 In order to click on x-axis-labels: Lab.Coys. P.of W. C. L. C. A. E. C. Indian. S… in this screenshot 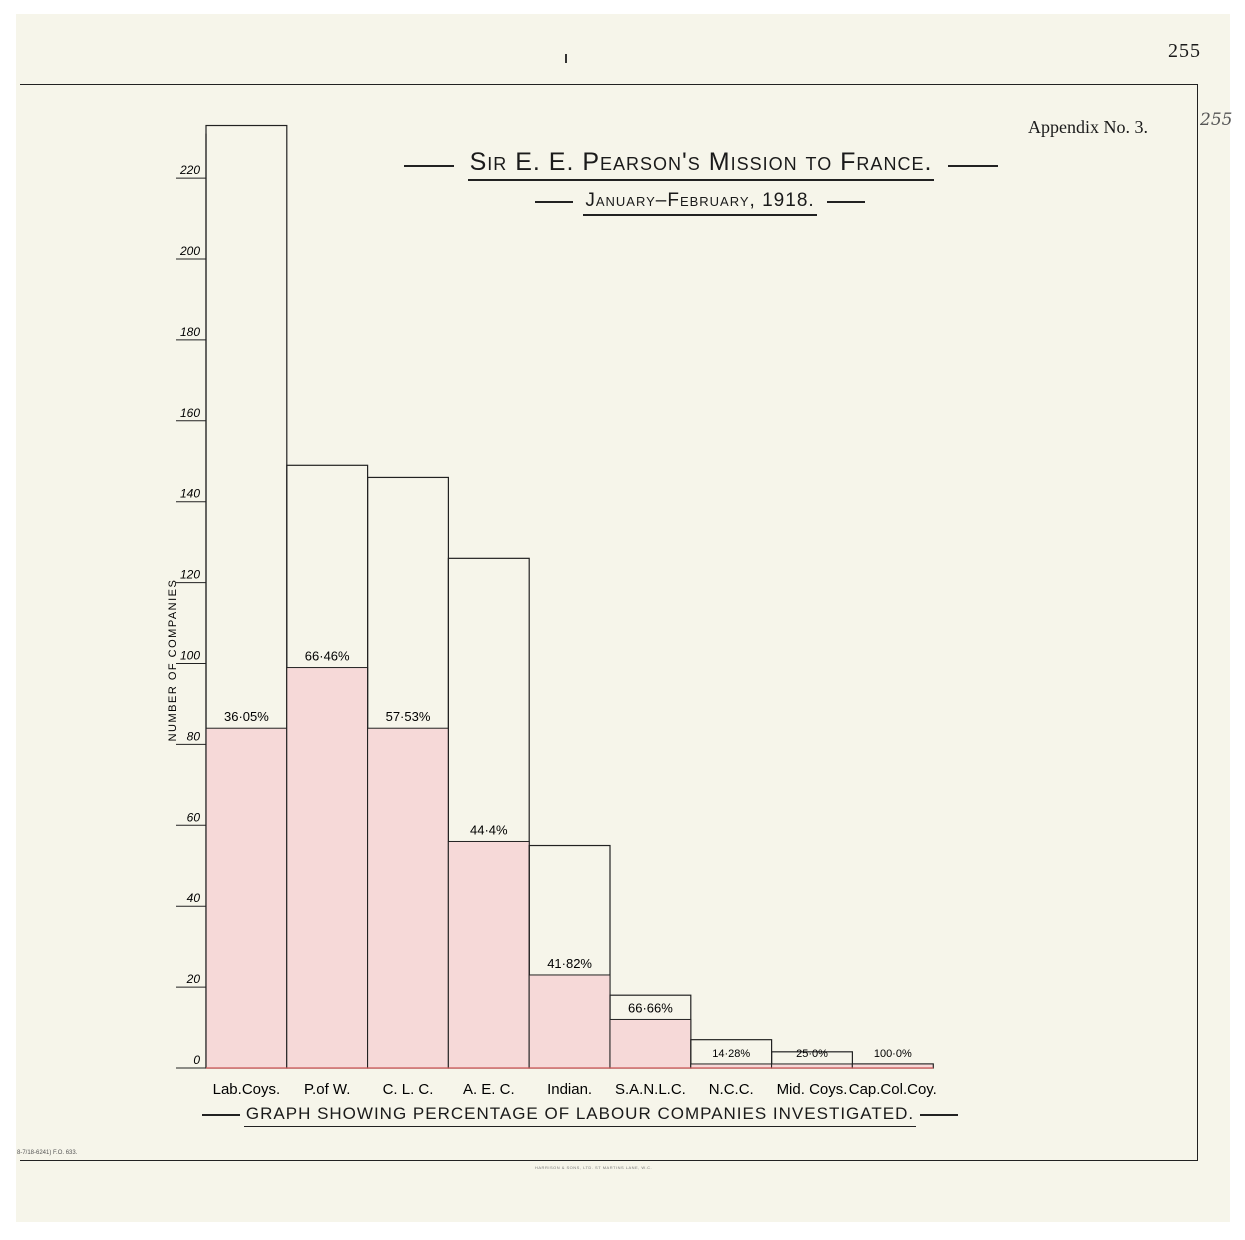, I will do `click(575, 1089)`.